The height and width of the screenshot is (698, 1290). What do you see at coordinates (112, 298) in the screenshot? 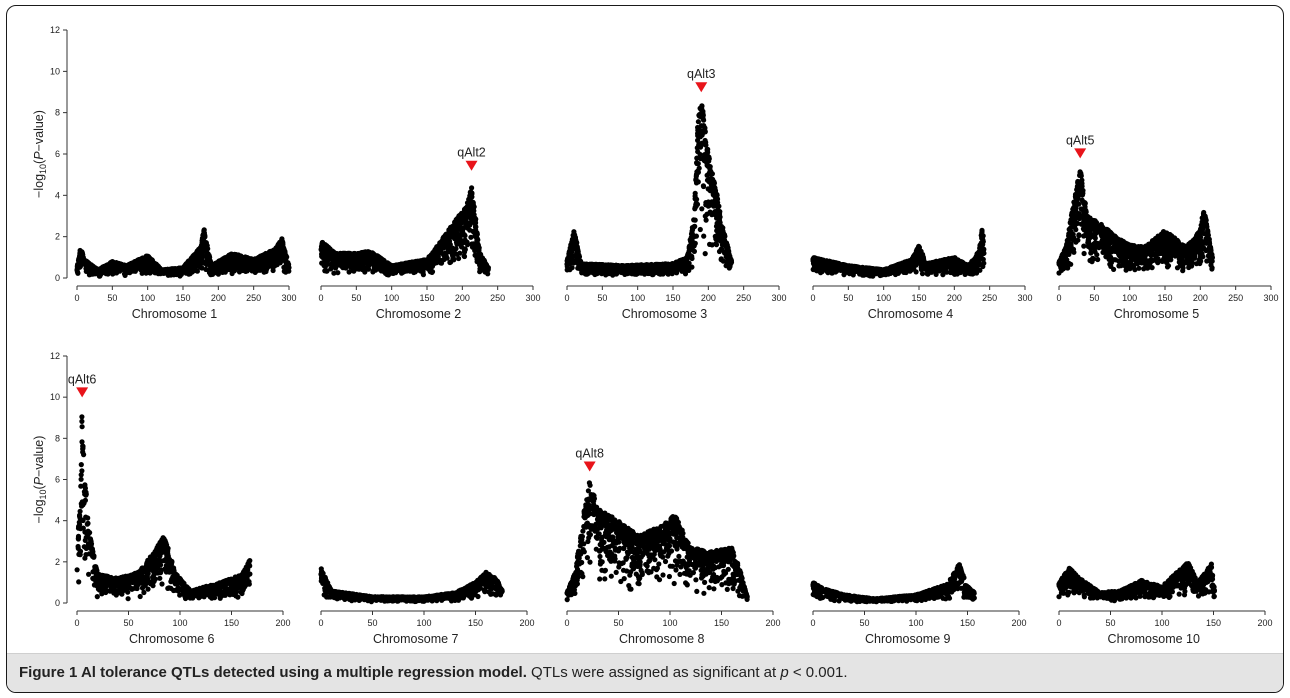
I see `x-tick-label: 50` at bounding box center [112, 298].